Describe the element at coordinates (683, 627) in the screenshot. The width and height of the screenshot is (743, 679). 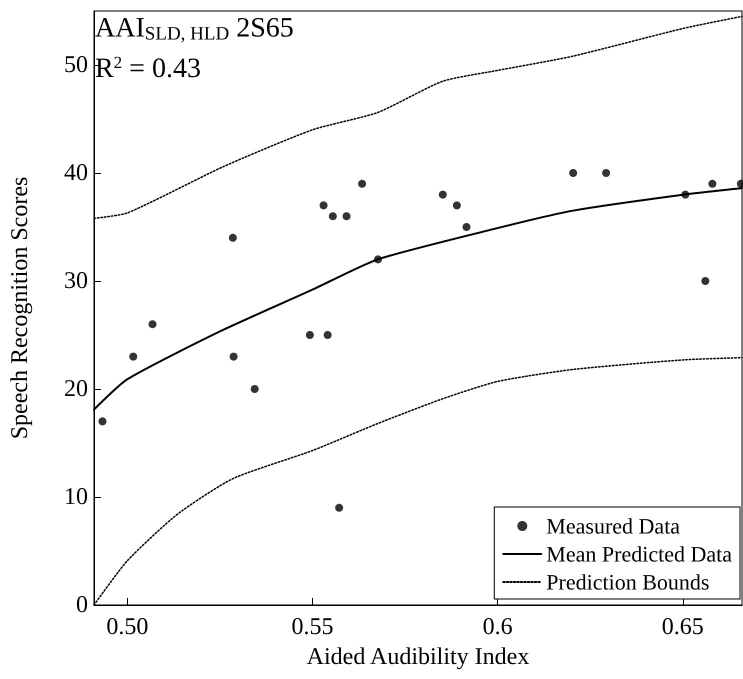
I see `x-tick-label: 0.65` at that location.